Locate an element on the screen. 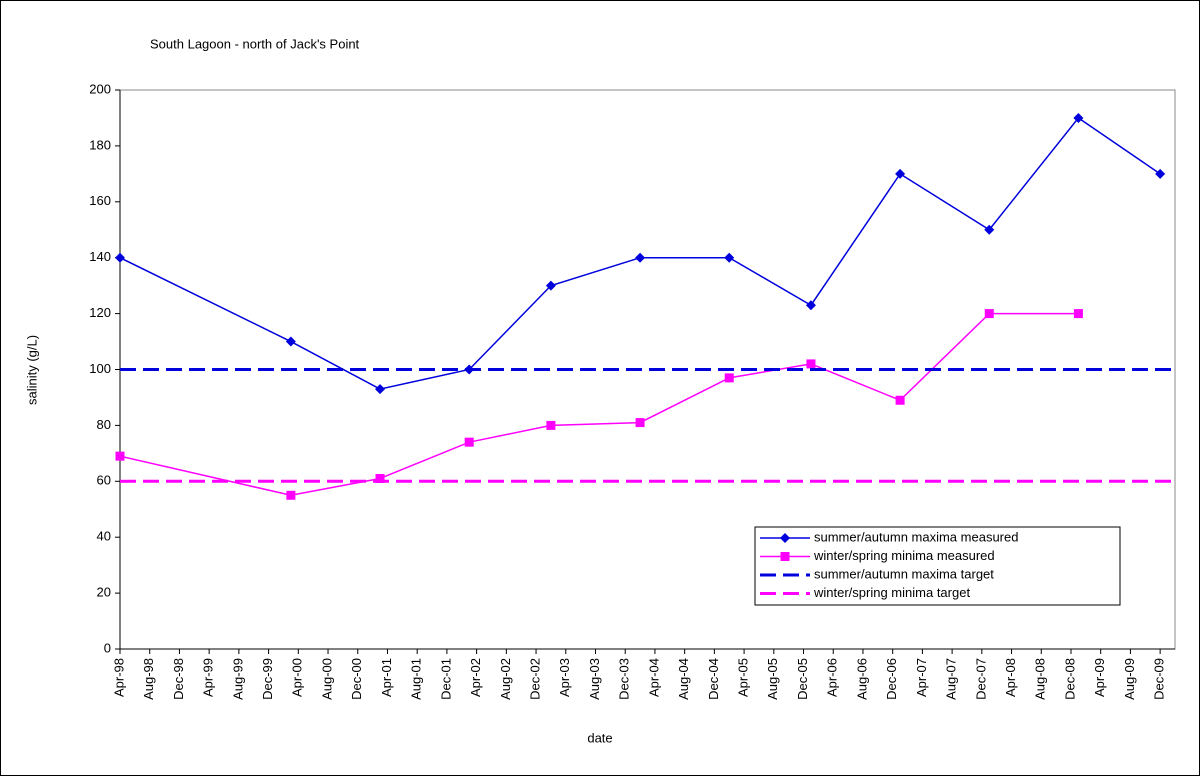 The width and height of the screenshot is (1202, 778). x-tick-label: Dec-04 is located at coordinates (713, 679).